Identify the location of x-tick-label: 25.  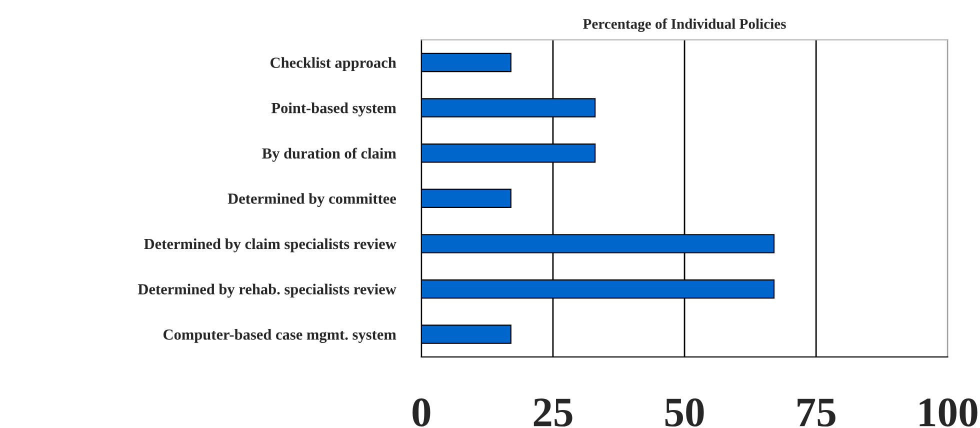
(553, 412).